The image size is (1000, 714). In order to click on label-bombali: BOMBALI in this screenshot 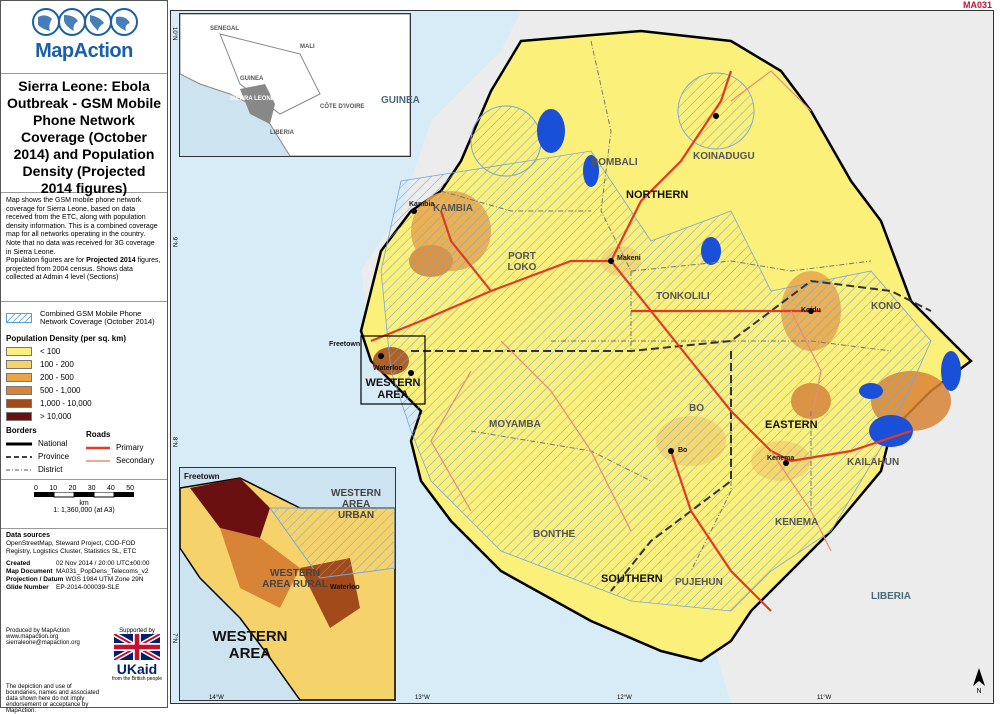, I will do `click(614, 162)`.